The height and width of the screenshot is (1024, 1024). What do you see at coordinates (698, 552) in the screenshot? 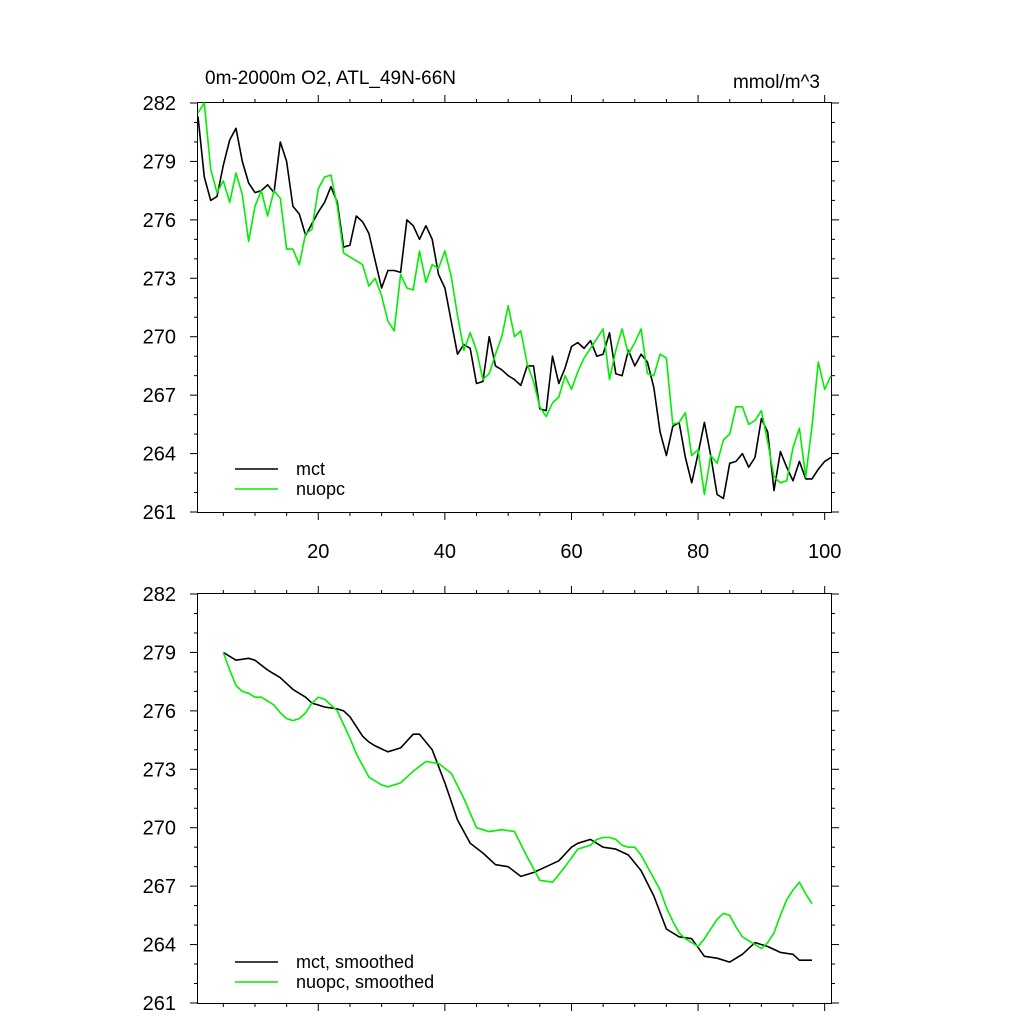
I see `x-tick-label: 80` at bounding box center [698, 552].